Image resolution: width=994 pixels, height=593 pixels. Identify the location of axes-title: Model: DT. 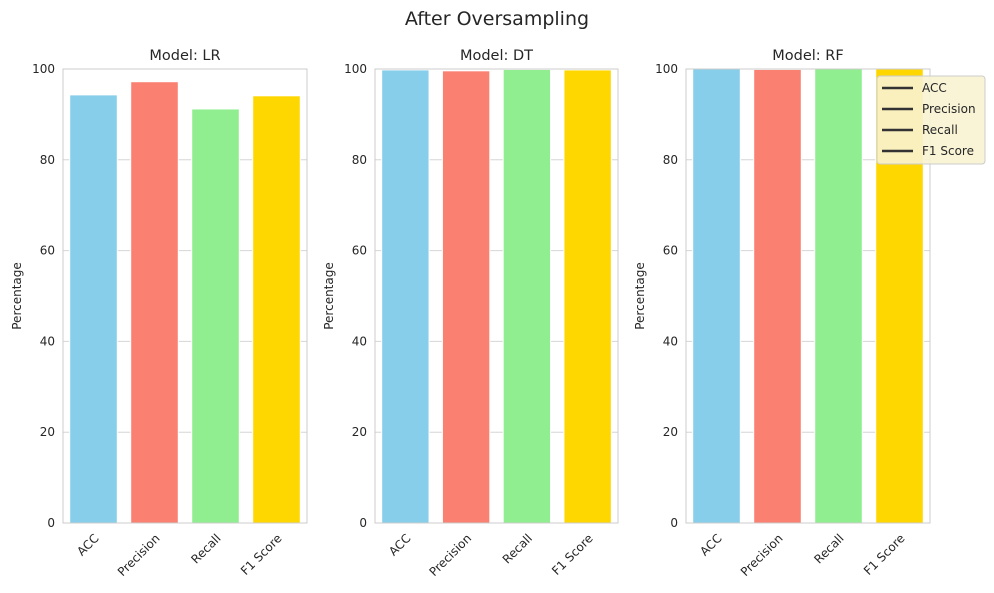
(496, 56).